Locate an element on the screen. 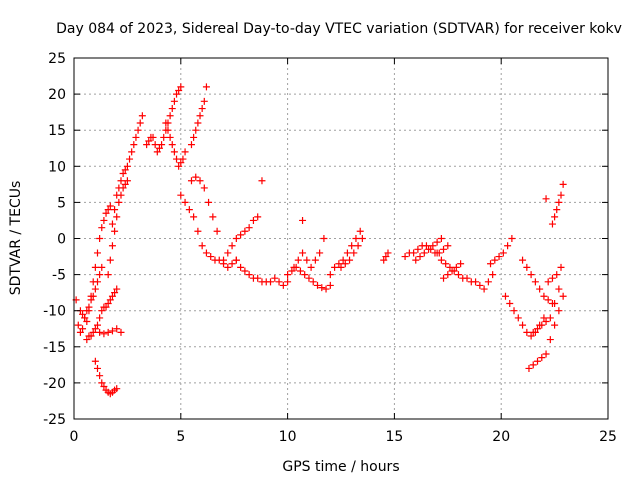 Image resolution: width=640 pixels, height=480 pixels. y-tick-label: -25 is located at coordinates (54, 420).